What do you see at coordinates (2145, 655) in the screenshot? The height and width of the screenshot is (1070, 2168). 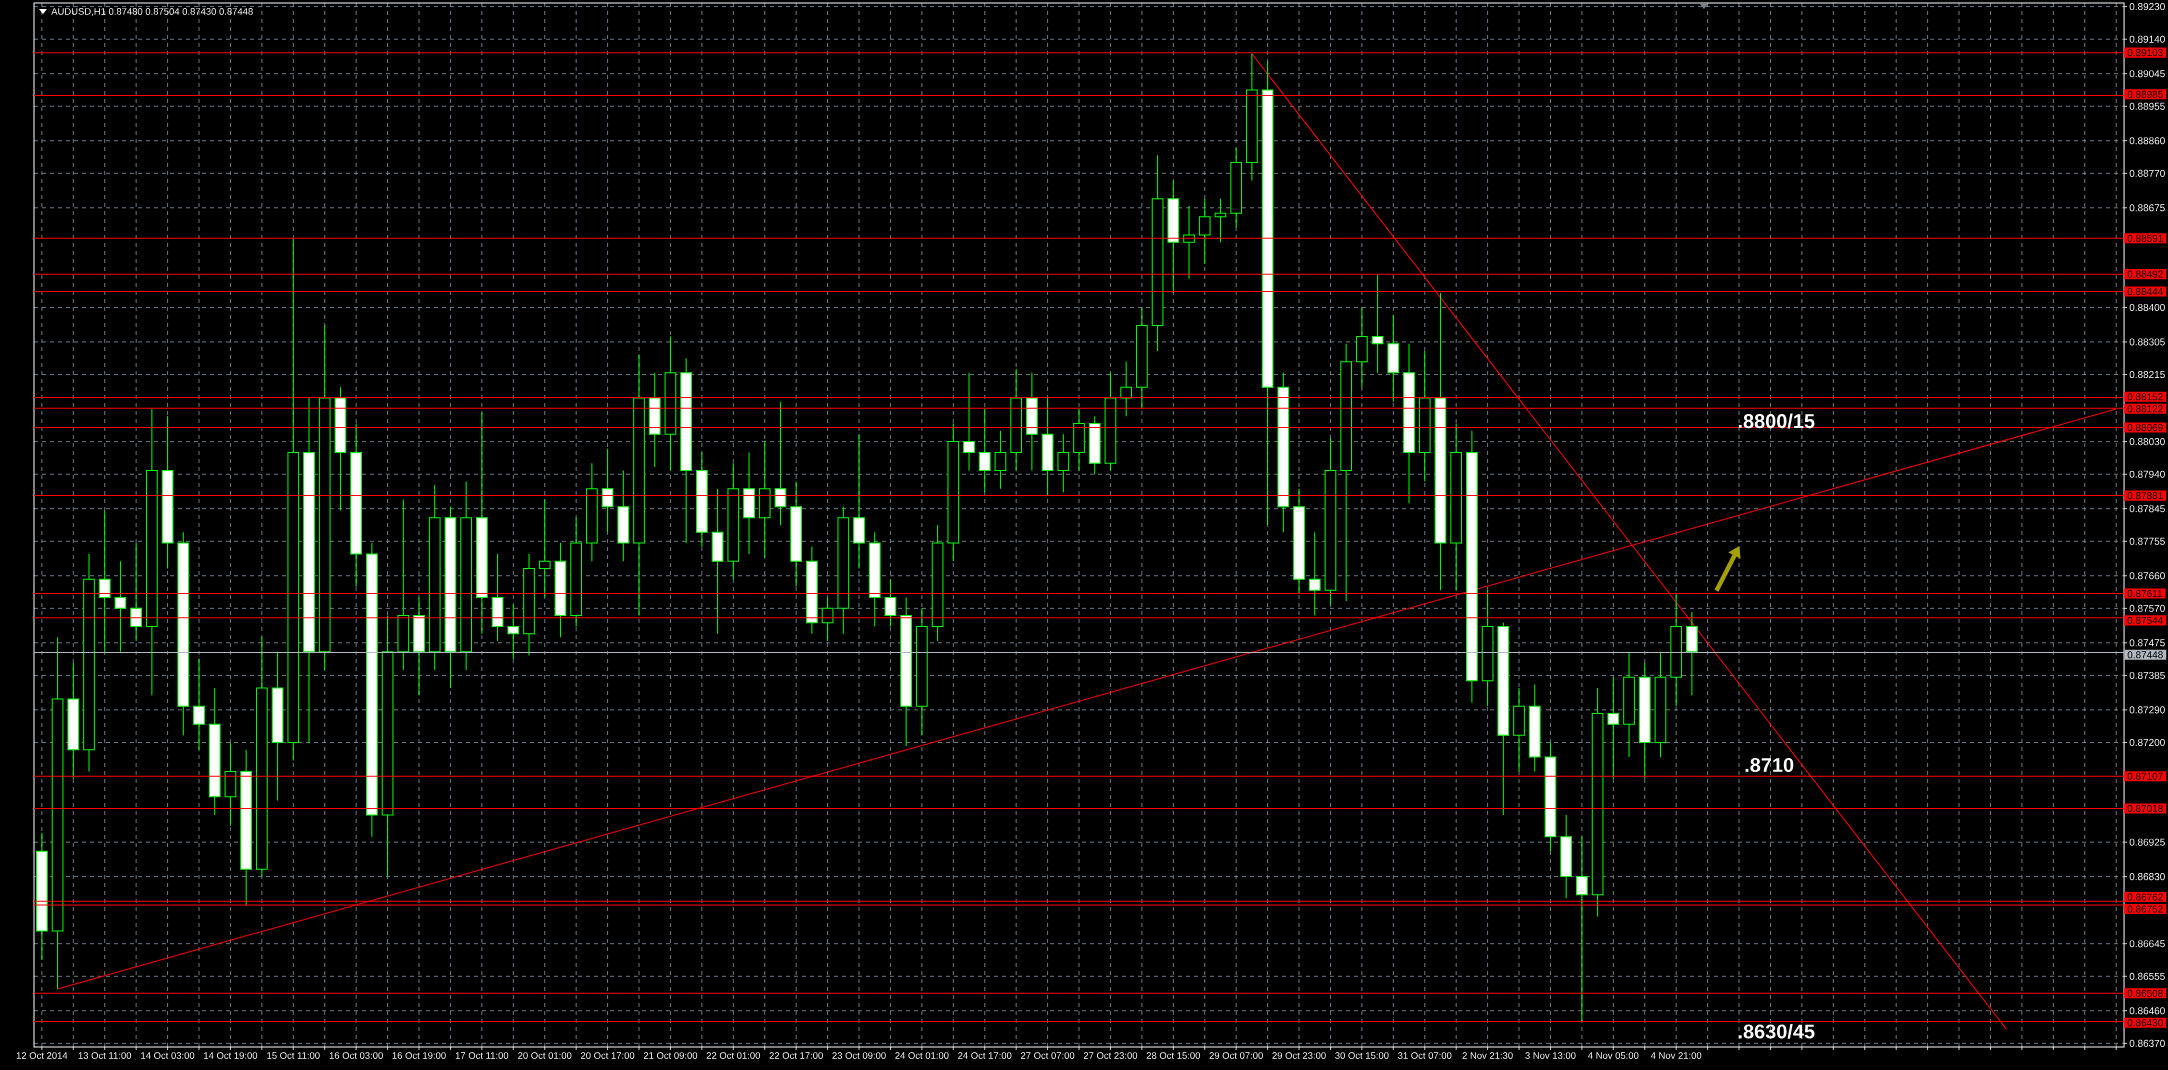 I see `ref-line-label: 0.87448` at bounding box center [2145, 655].